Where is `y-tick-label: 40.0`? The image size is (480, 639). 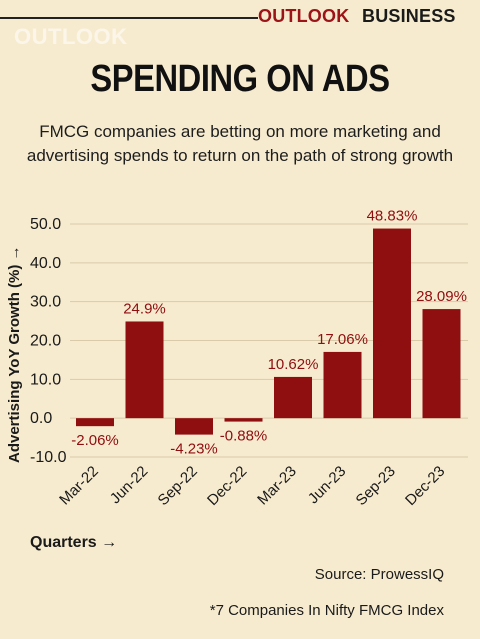
y-tick-label: 40.0 is located at coordinates (45, 263).